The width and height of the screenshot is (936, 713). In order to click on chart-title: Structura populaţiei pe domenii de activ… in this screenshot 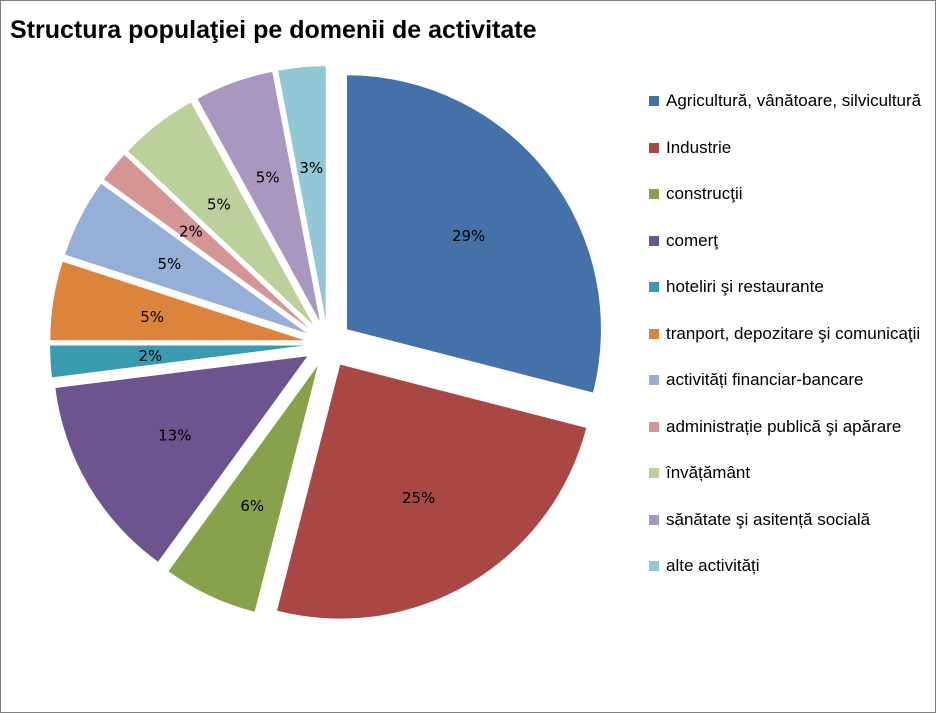, I will do `click(273, 30)`.